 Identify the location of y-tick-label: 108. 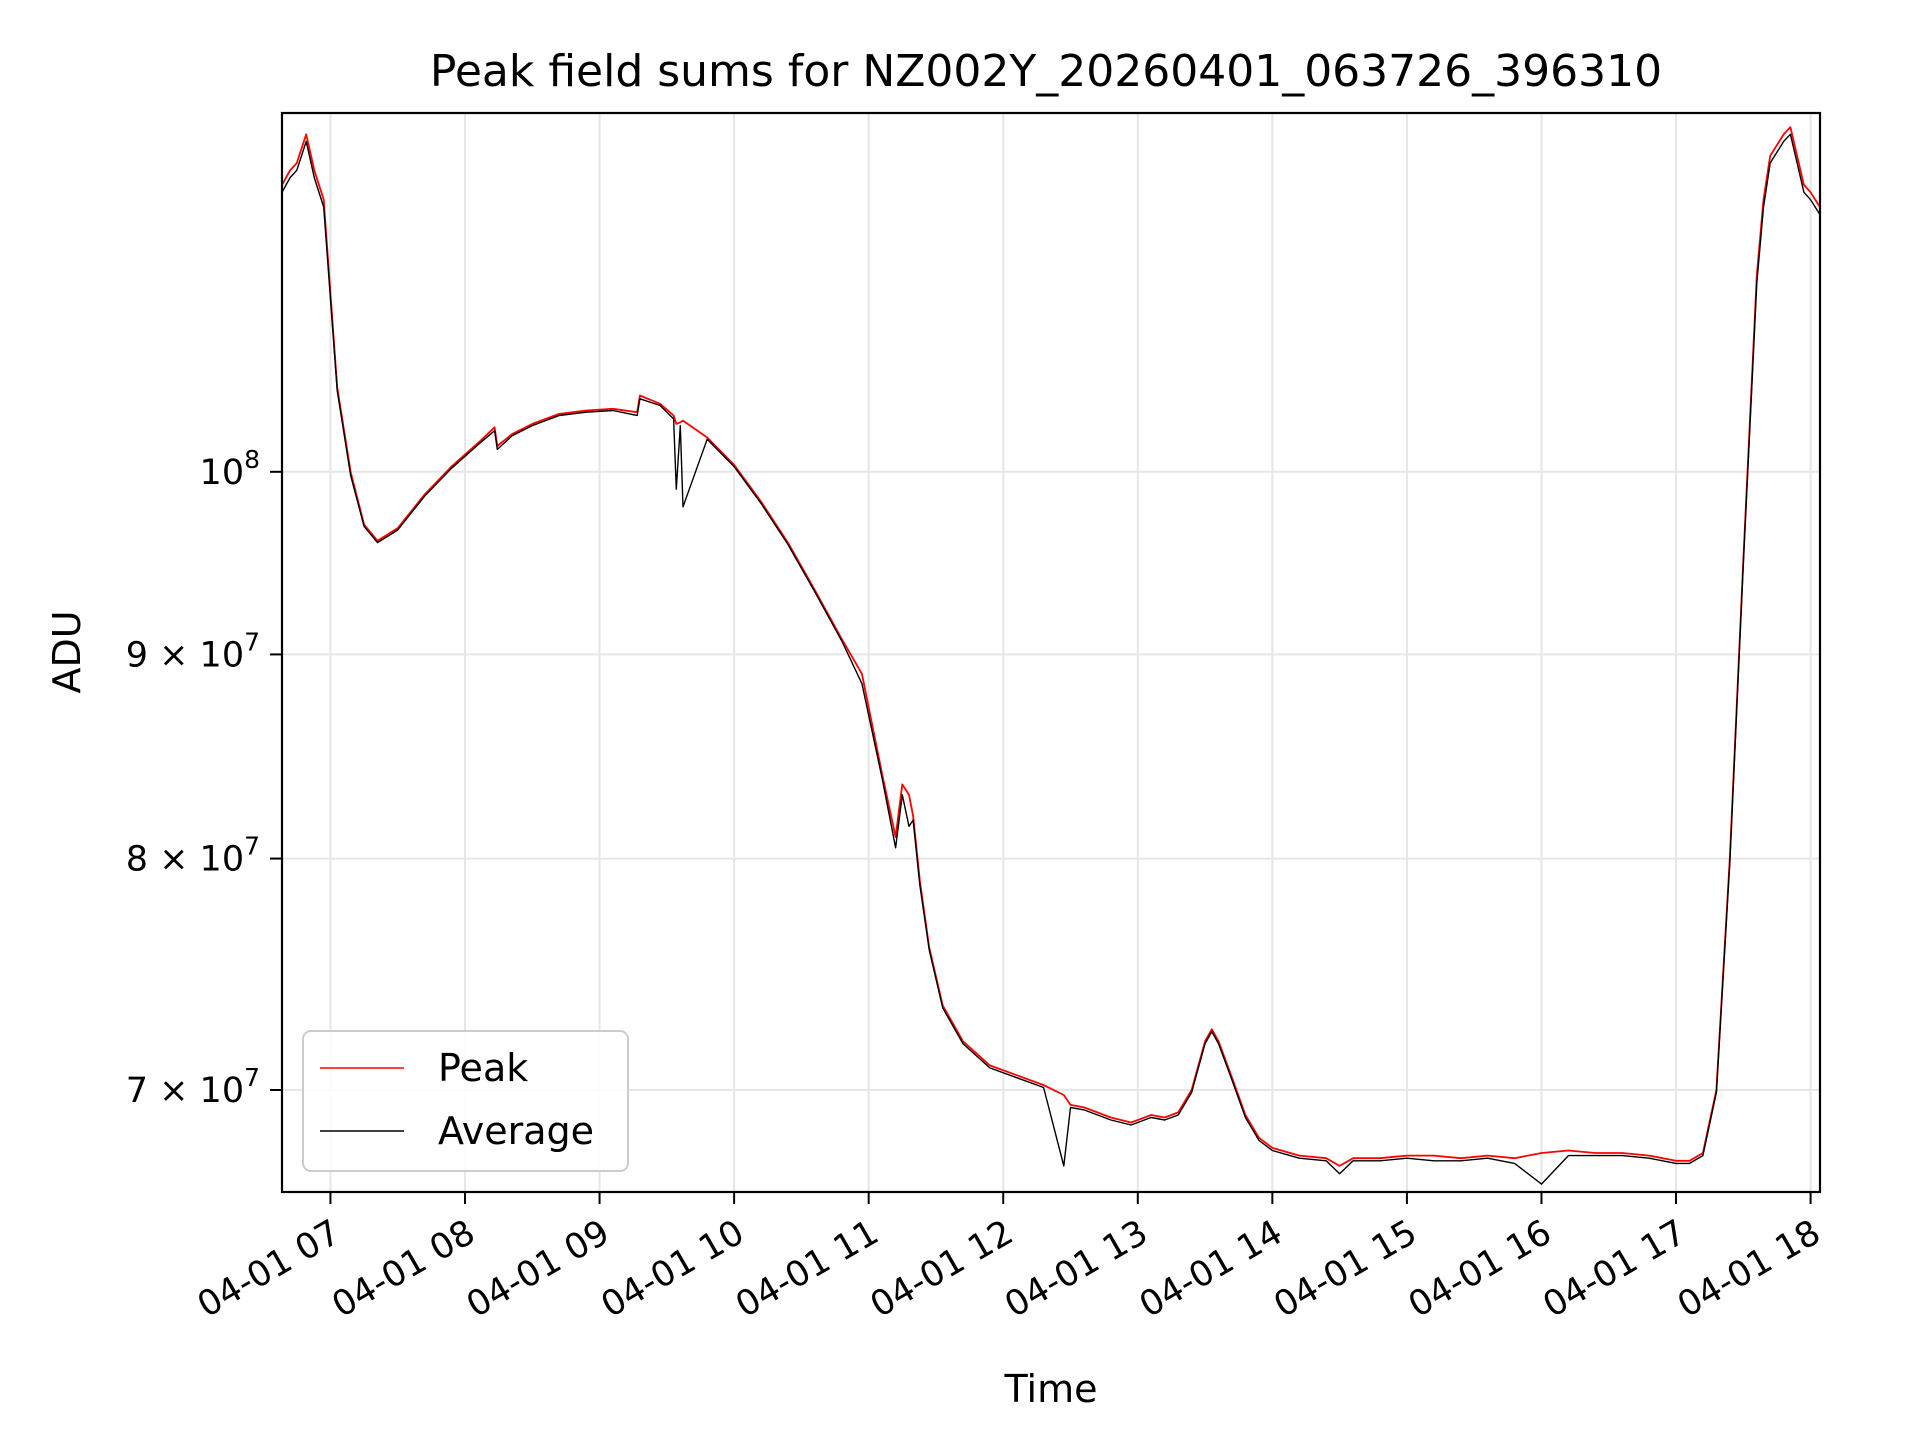
(230, 469).